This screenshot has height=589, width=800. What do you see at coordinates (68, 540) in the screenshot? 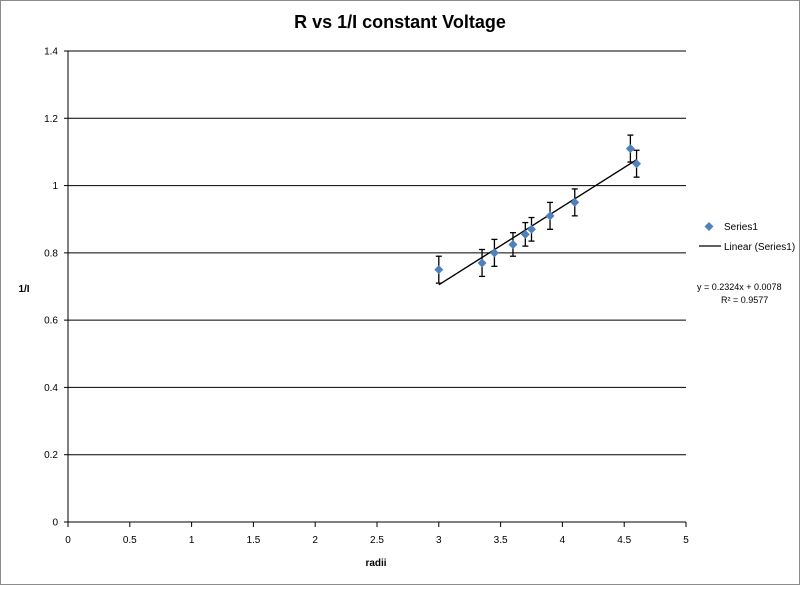
I see `x-tick-label: 0` at bounding box center [68, 540].